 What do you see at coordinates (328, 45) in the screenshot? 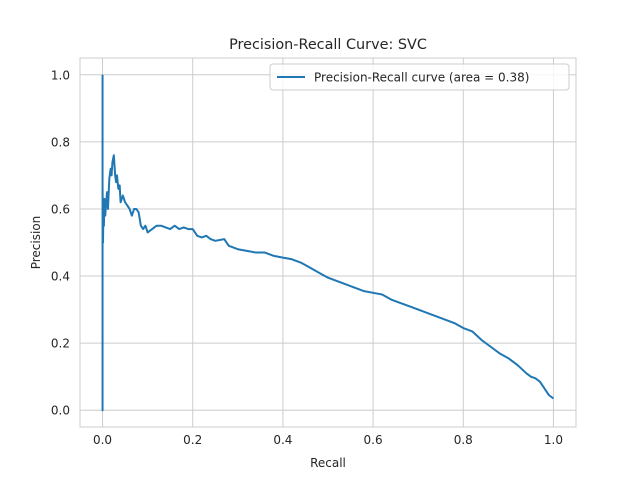
I see `chart-title: Precision-Recall Curve: SVC` at bounding box center [328, 45].